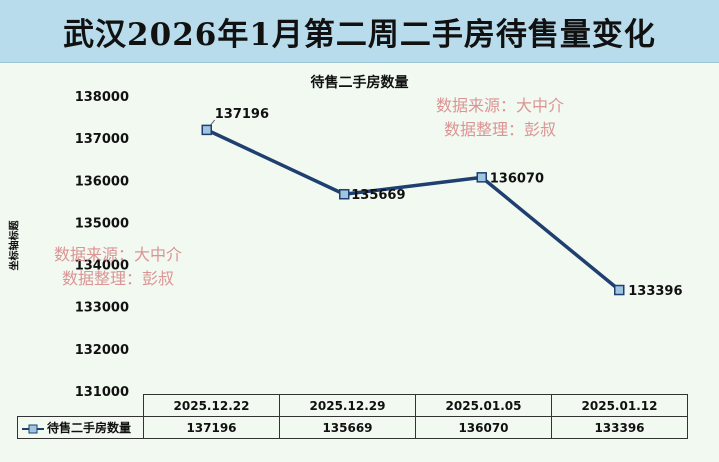 The width and height of the screenshot is (719, 462). I want to click on chart-title: 待售二手房数量, so click(359, 83).